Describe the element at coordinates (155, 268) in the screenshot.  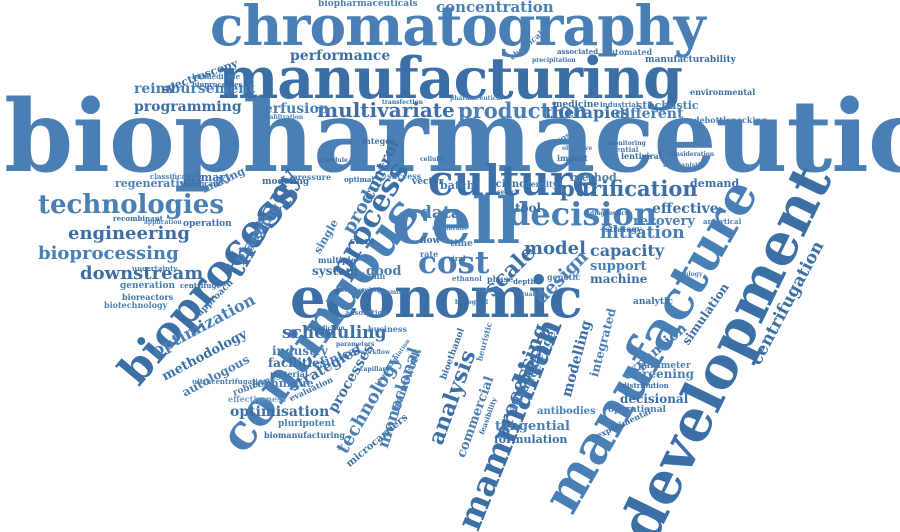
I see `word: uncertainty` at that location.